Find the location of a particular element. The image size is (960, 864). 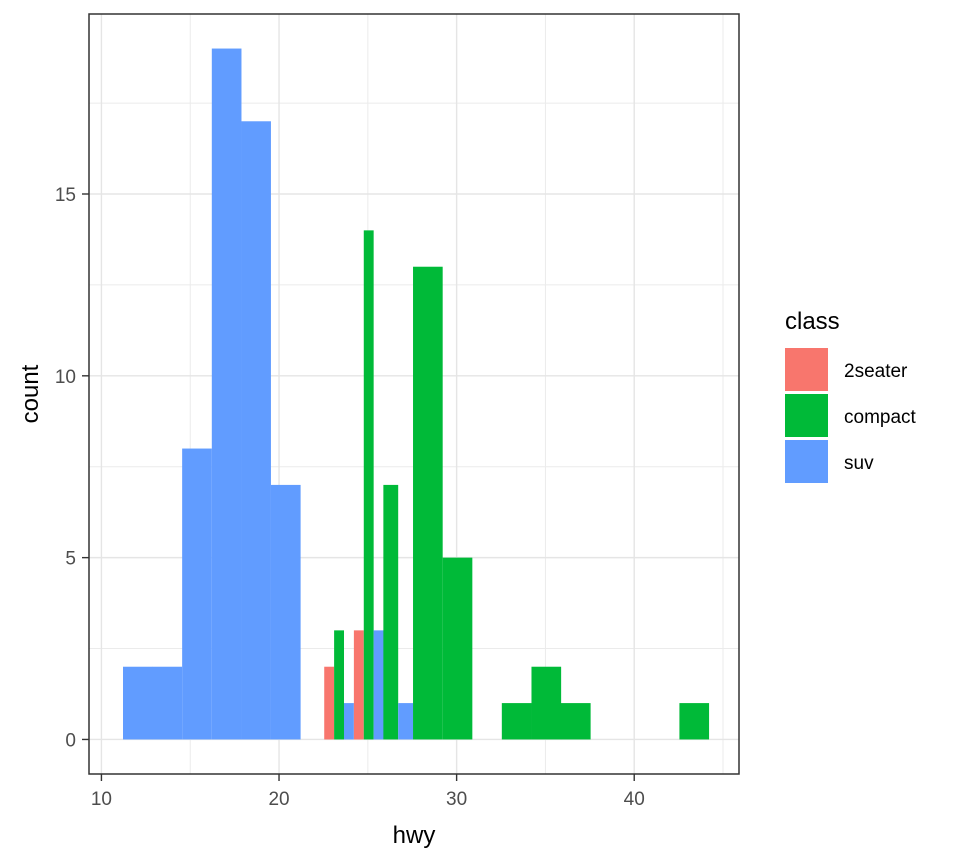

legend-label-suv: suv is located at coordinates (859, 463).